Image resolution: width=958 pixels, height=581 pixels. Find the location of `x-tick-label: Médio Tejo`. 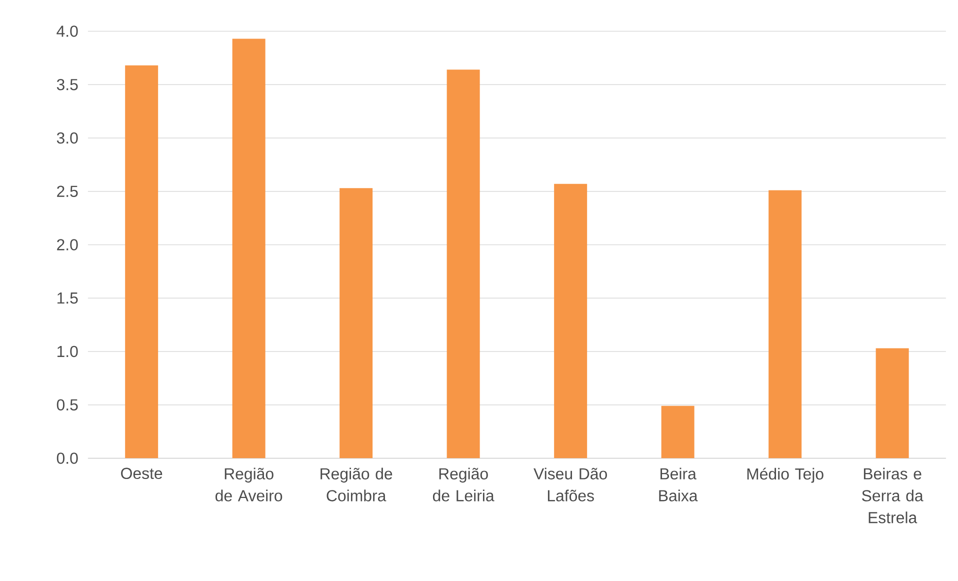

x-tick-label: Médio Tejo is located at coordinates (785, 475).